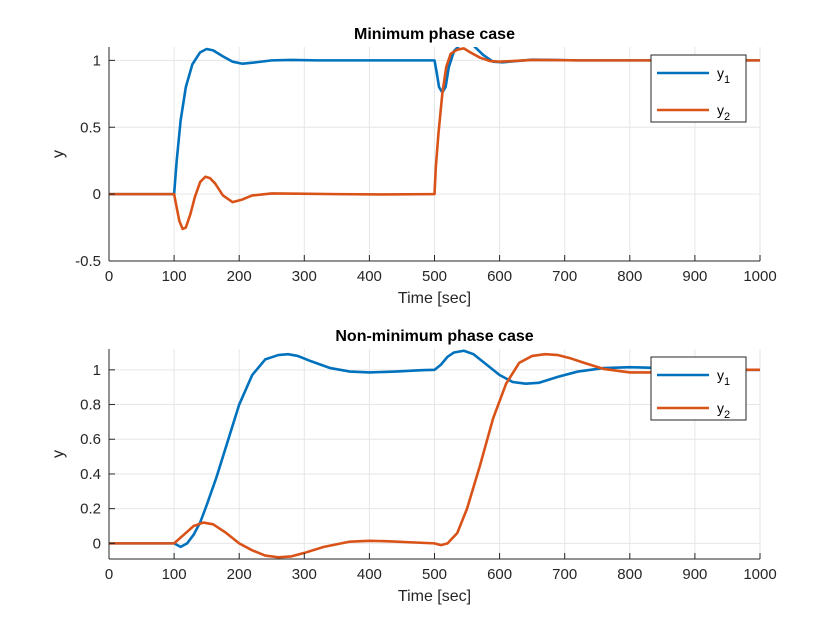 The height and width of the screenshot is (630, 840). What do you see at coordinates (90, 509) in the screenshot?
I see `y-tick-label: 0.2` at bounding box center [90, 509].